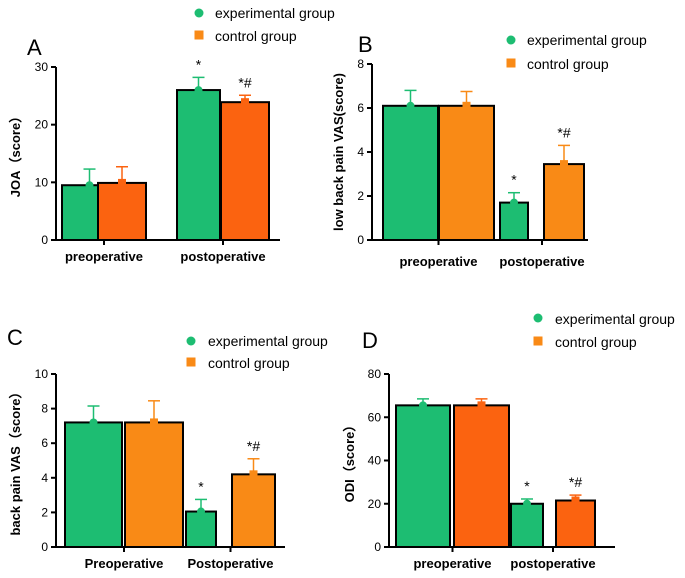 This screenshot has height=578, width=685. I want to click on y-axis-label: JOA（score）, so click(15, 153).